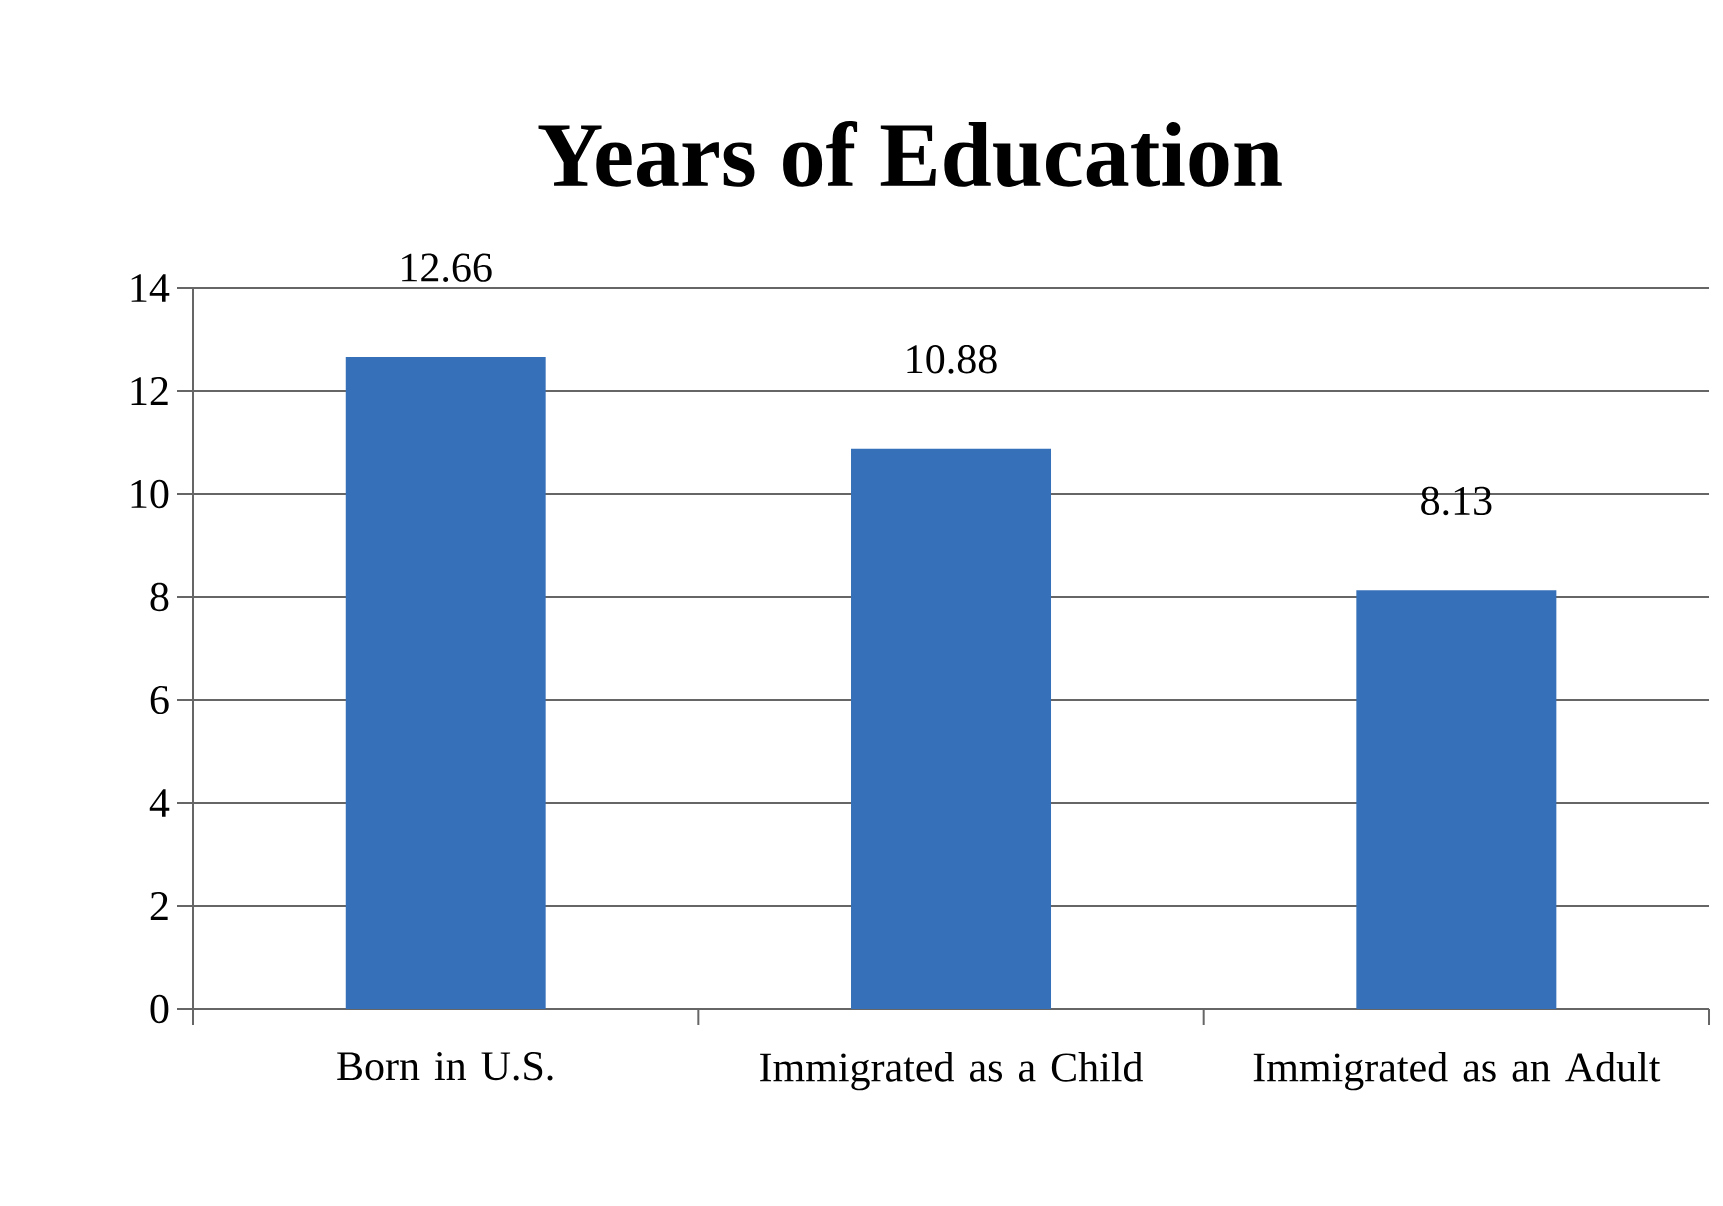 Image resolution: width=1723 pixels, height=1206 pixels. What do you see at coordinates (951, 1071) in the screenshot?
I see `x-tick-label: Immigrated as a Child` at bounding box center [951, 1071].